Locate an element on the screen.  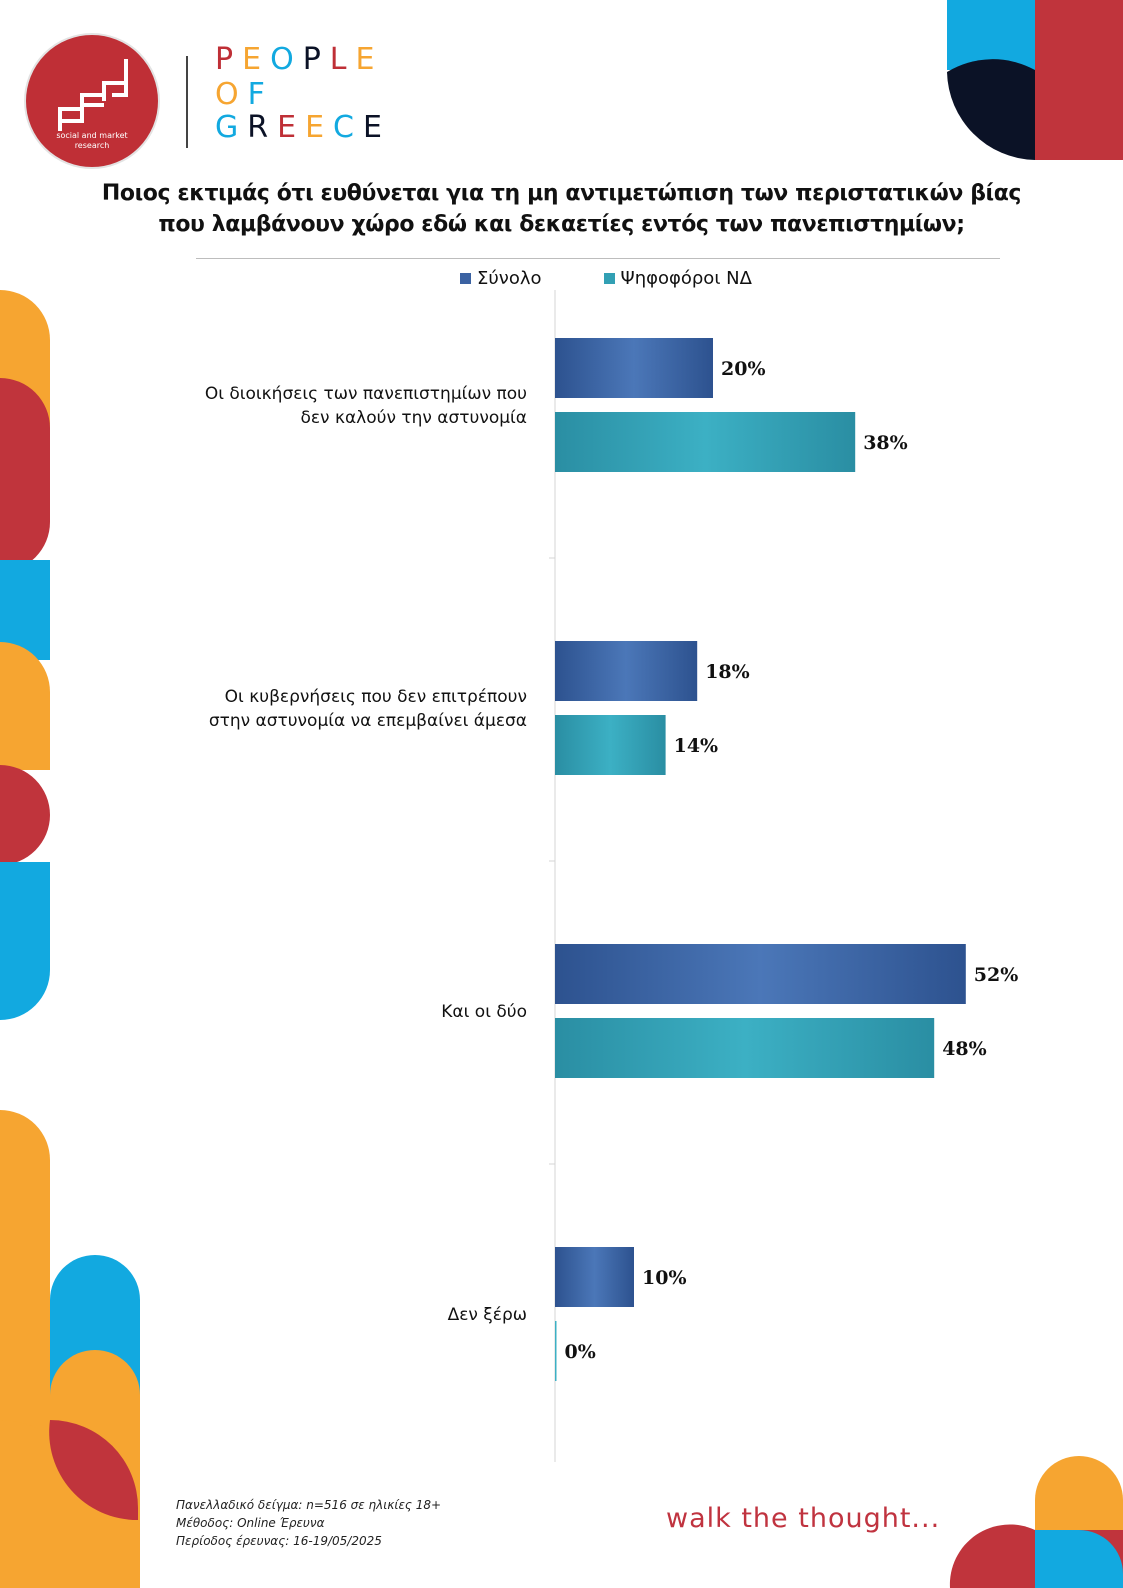
legend-swatch-total is located at coordinates (465, 278).